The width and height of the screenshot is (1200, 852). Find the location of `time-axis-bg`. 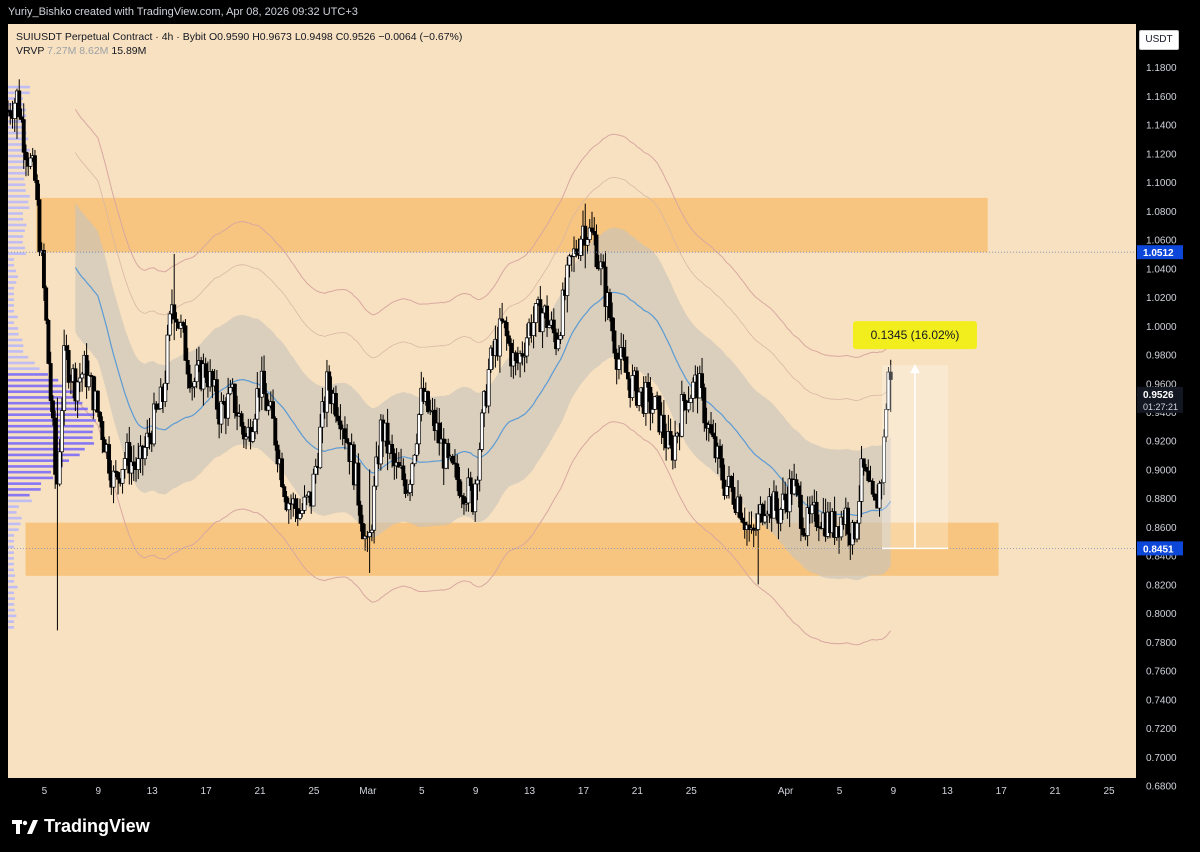

time-axis-bg is located at coordinates (568, 790).